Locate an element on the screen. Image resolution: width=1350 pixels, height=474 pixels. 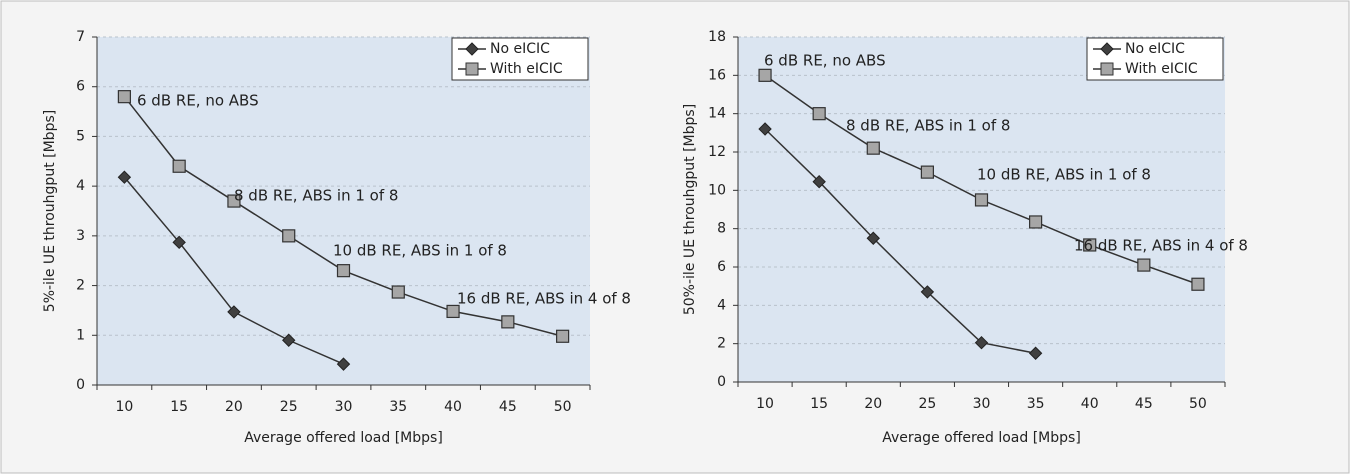
y-tick-label: 10 is located at coordinates (717, 190).